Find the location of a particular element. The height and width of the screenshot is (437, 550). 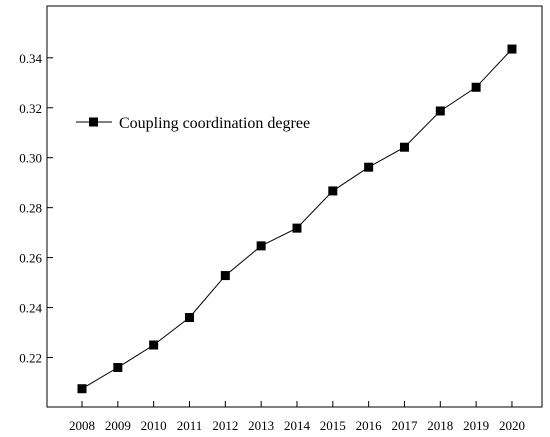

x-tick-label: 2016 is located at coordinates (369, 425).